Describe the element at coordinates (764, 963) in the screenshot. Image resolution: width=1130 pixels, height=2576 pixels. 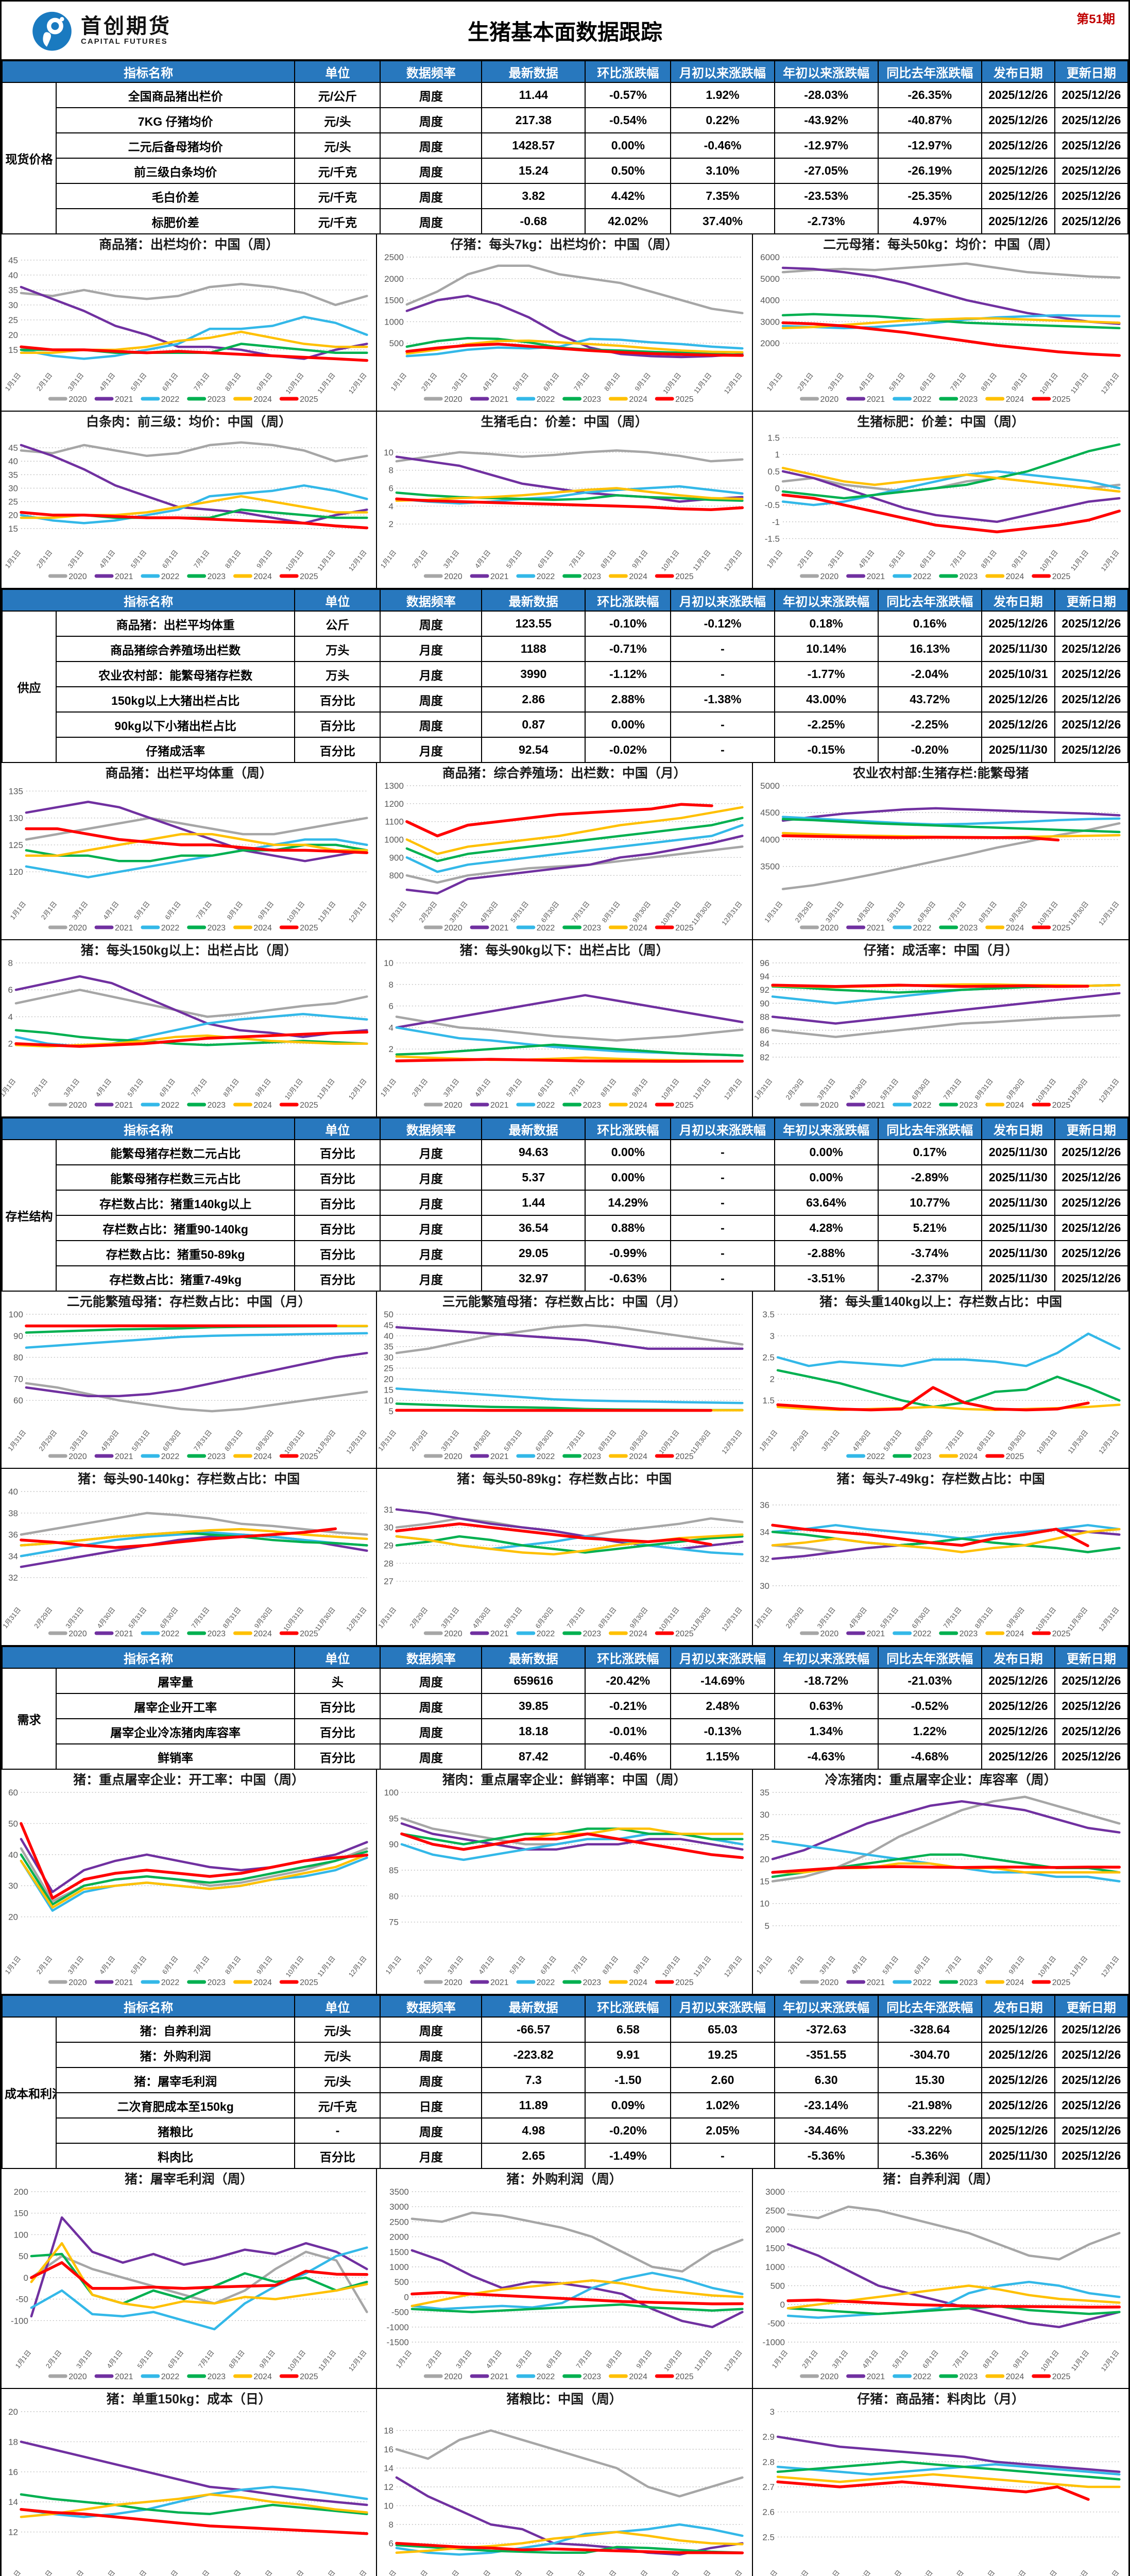
I see `y-tick-label: 96` at that location.